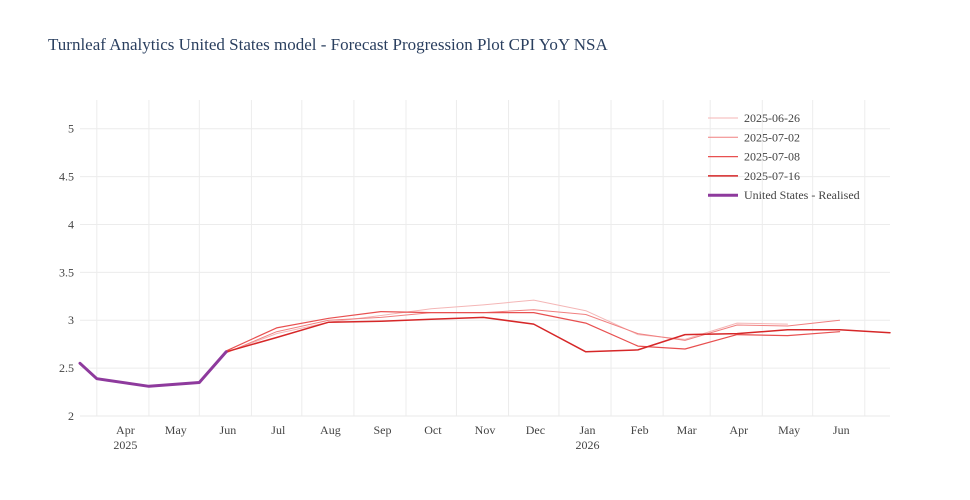 This screenshot has width=970, height=500. Describe the element at coordinates (588, 430) in the screenshot. I see `x-tick-label: Jan` at that location.